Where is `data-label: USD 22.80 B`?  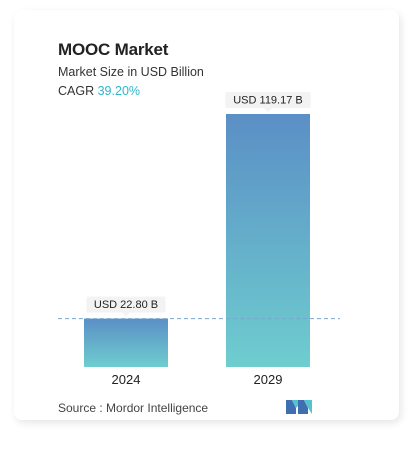 data-label: USD 22.80 B is located at coordinates (126, 305).